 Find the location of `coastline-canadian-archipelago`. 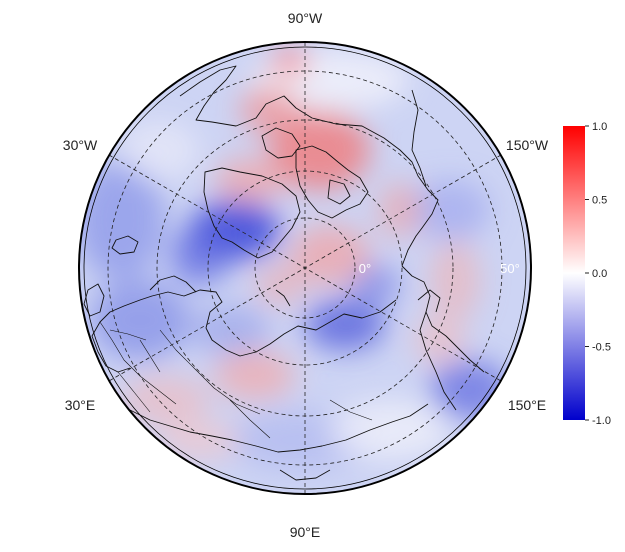

coastline-canadian-archipelago is located at coordinates (332, 182).